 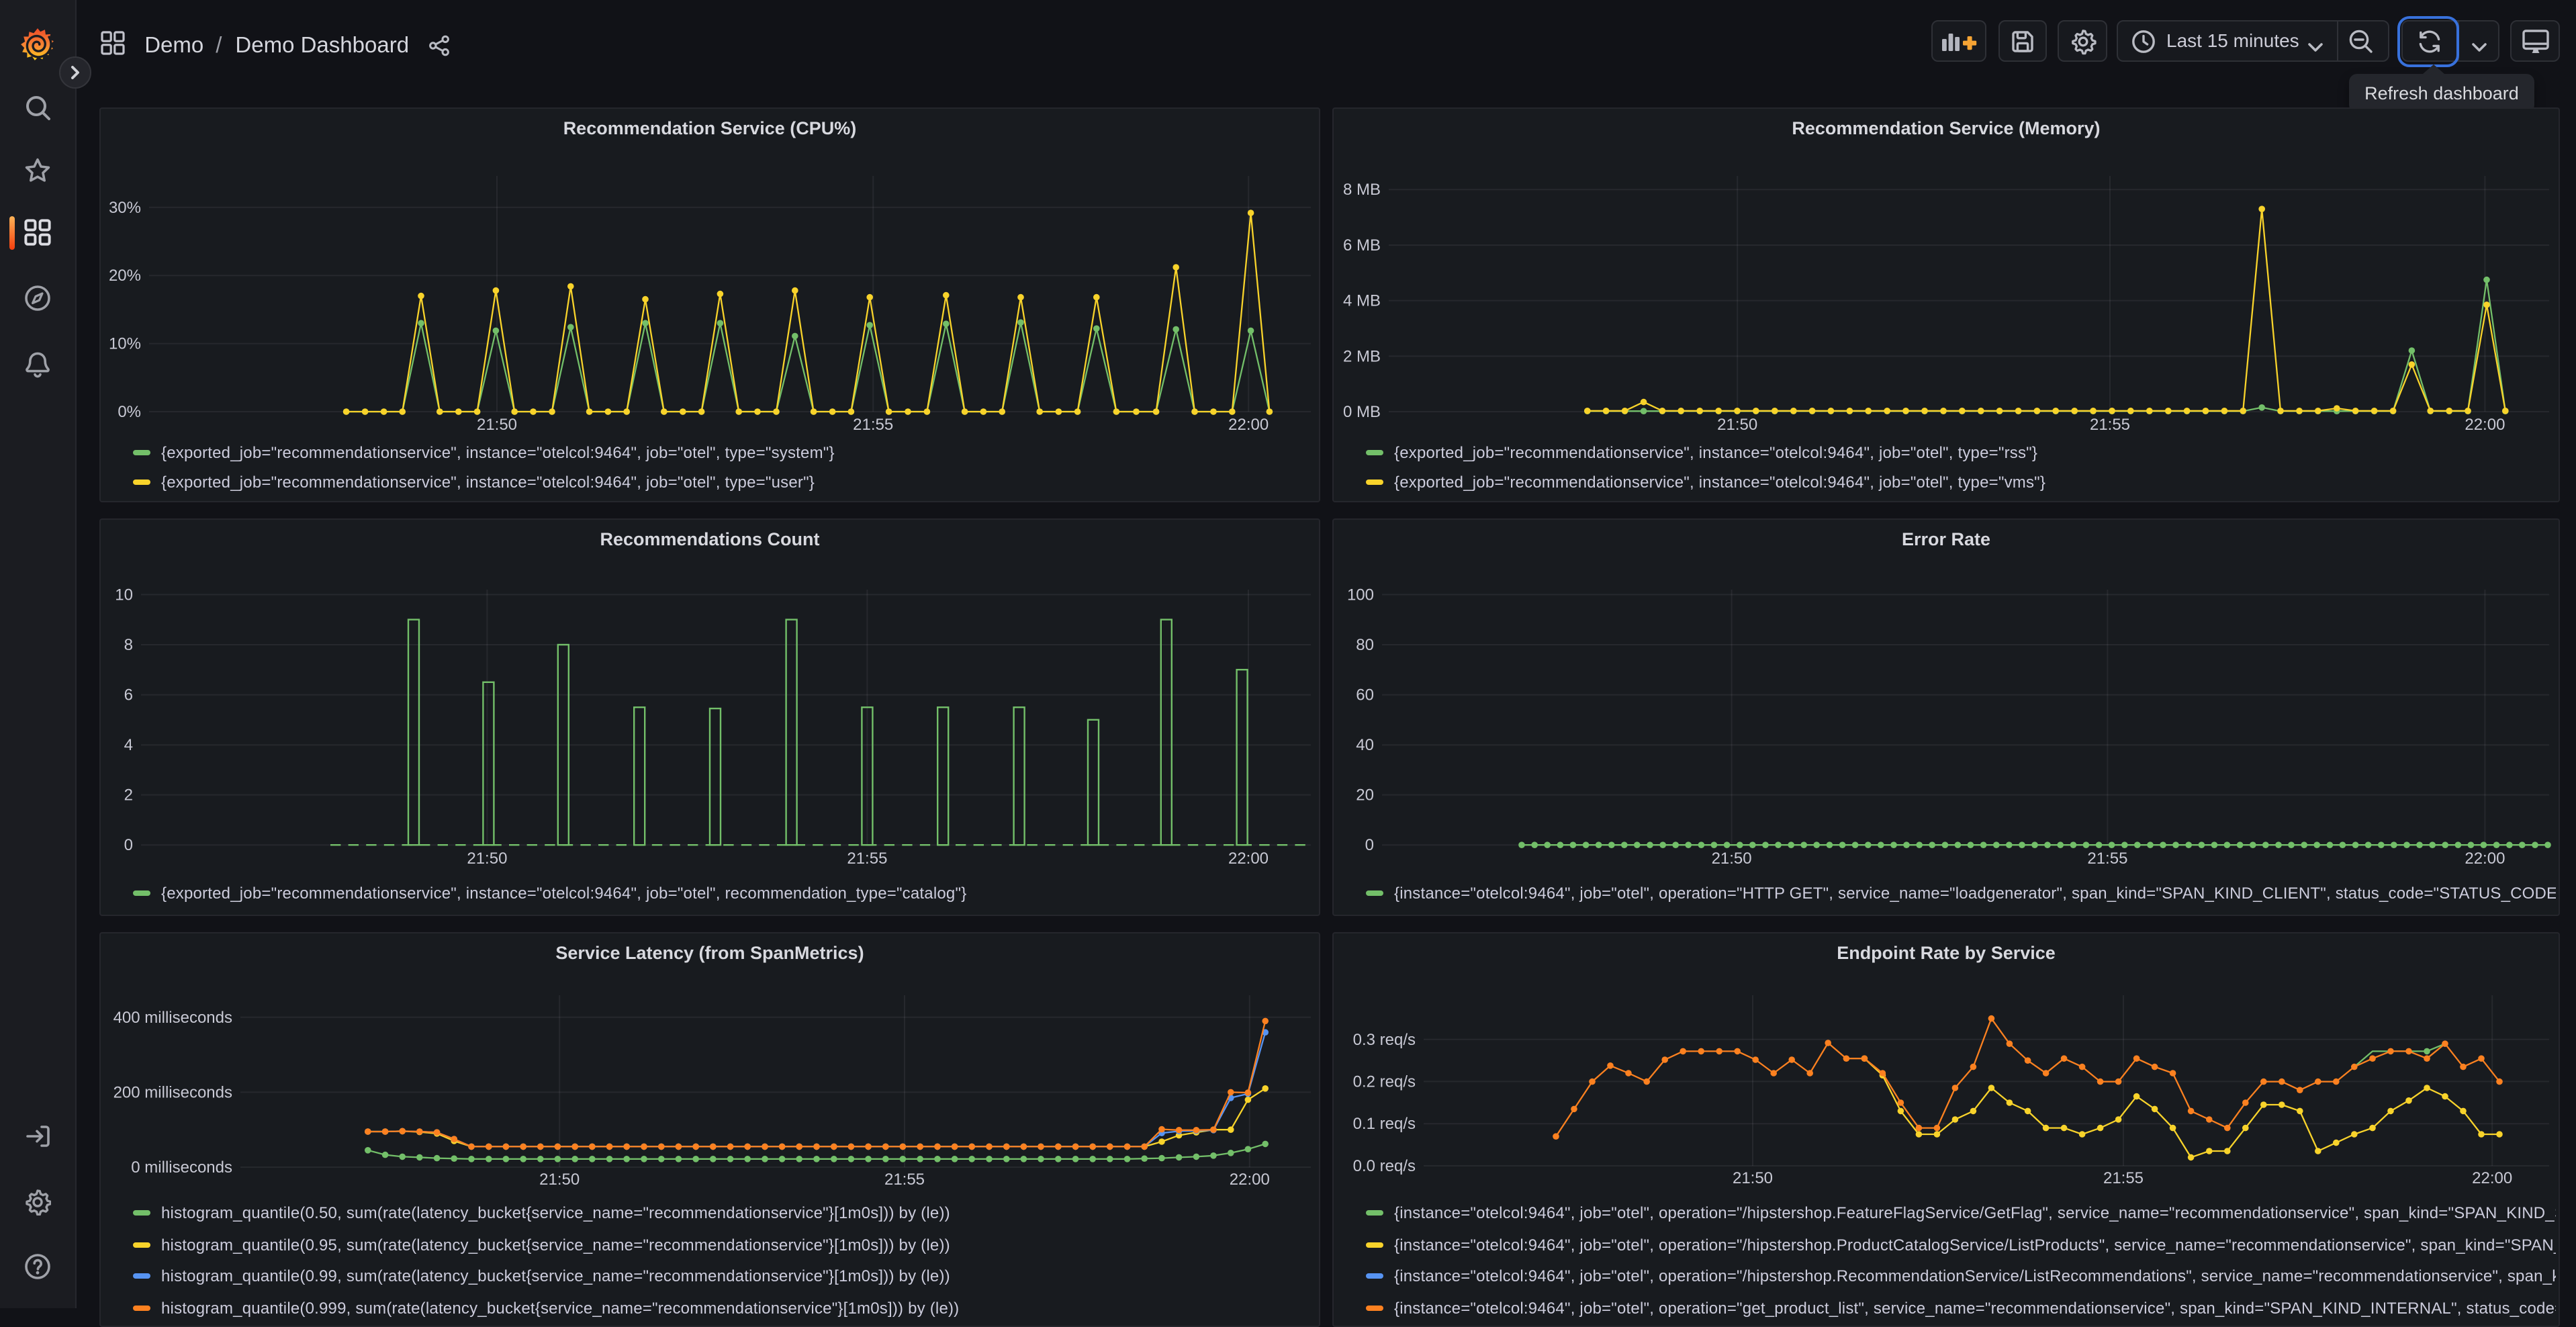 What do you see at coordinates (1384, 1166) in the screenshot?
I see `svg-text: 0.0 req/s` at bounding box center [1384, 1166].